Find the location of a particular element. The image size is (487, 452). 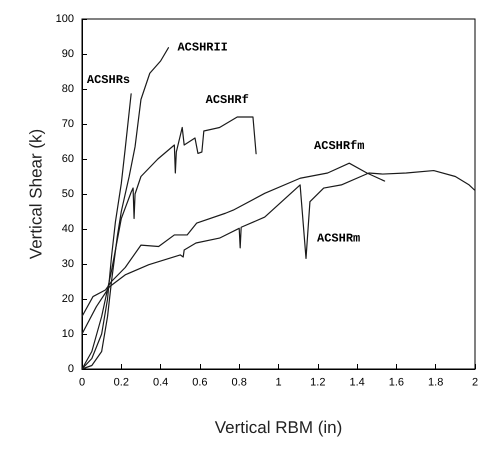

y-tick-label: 10 is located at coordinates (68, 334).